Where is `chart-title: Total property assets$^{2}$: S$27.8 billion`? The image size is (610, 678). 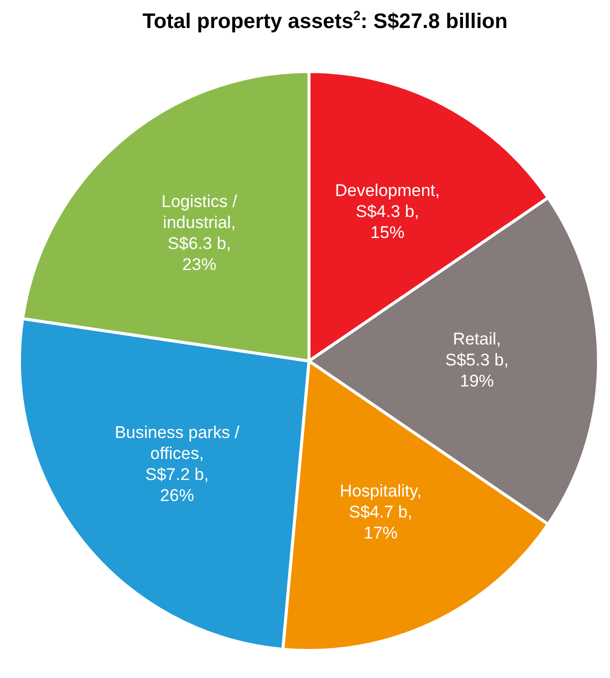
chart-title: Total property assets$^{2}$: S$27.8 billion is located at coordinates (325, 21).